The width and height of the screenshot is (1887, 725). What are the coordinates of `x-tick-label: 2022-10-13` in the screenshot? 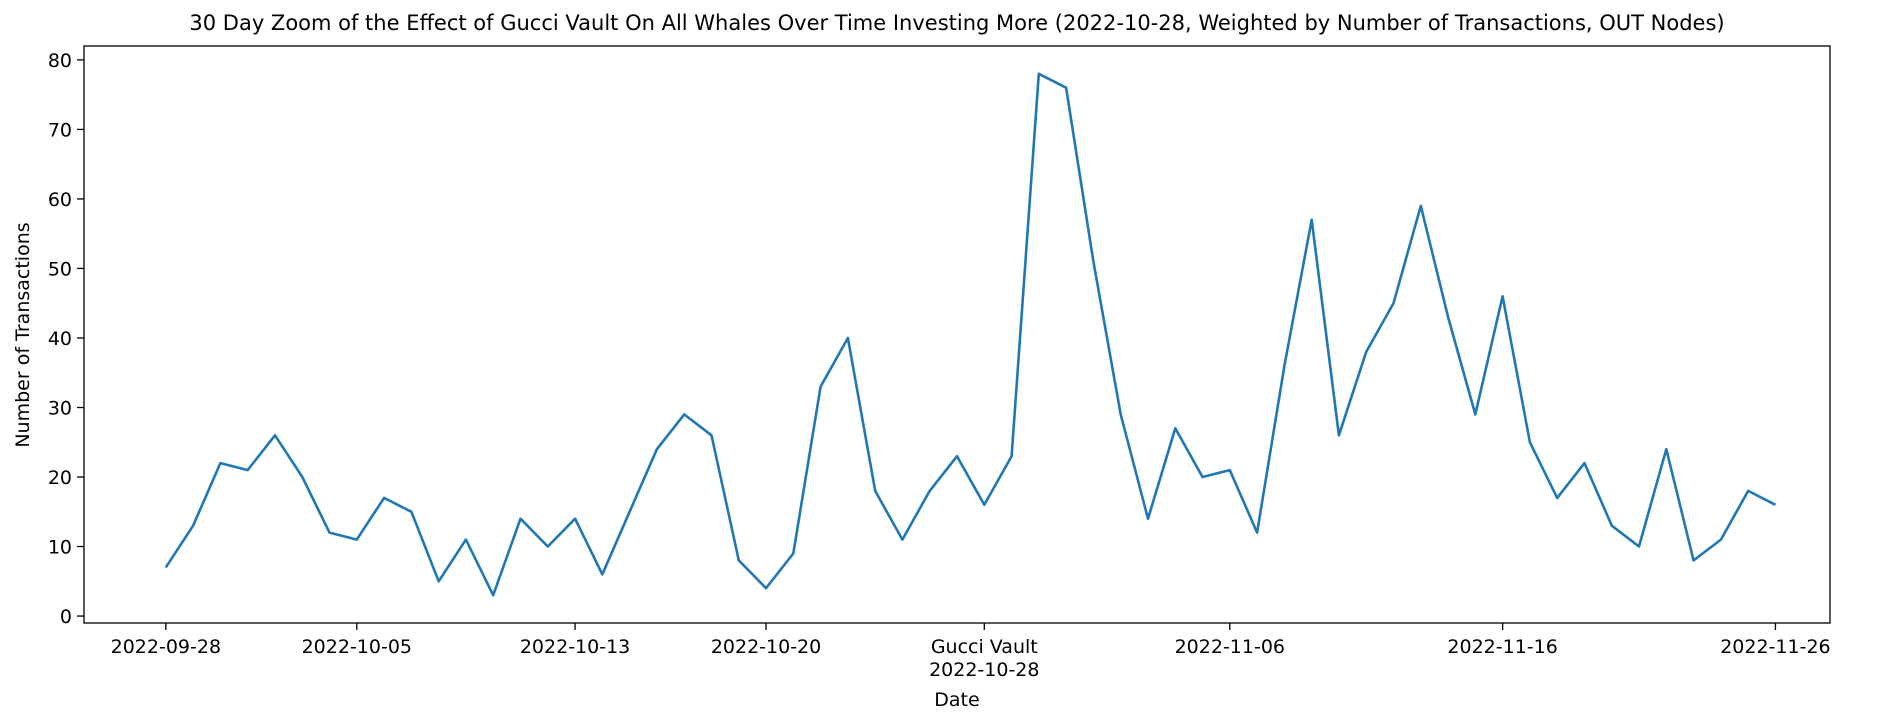 It's located at (575, 647).